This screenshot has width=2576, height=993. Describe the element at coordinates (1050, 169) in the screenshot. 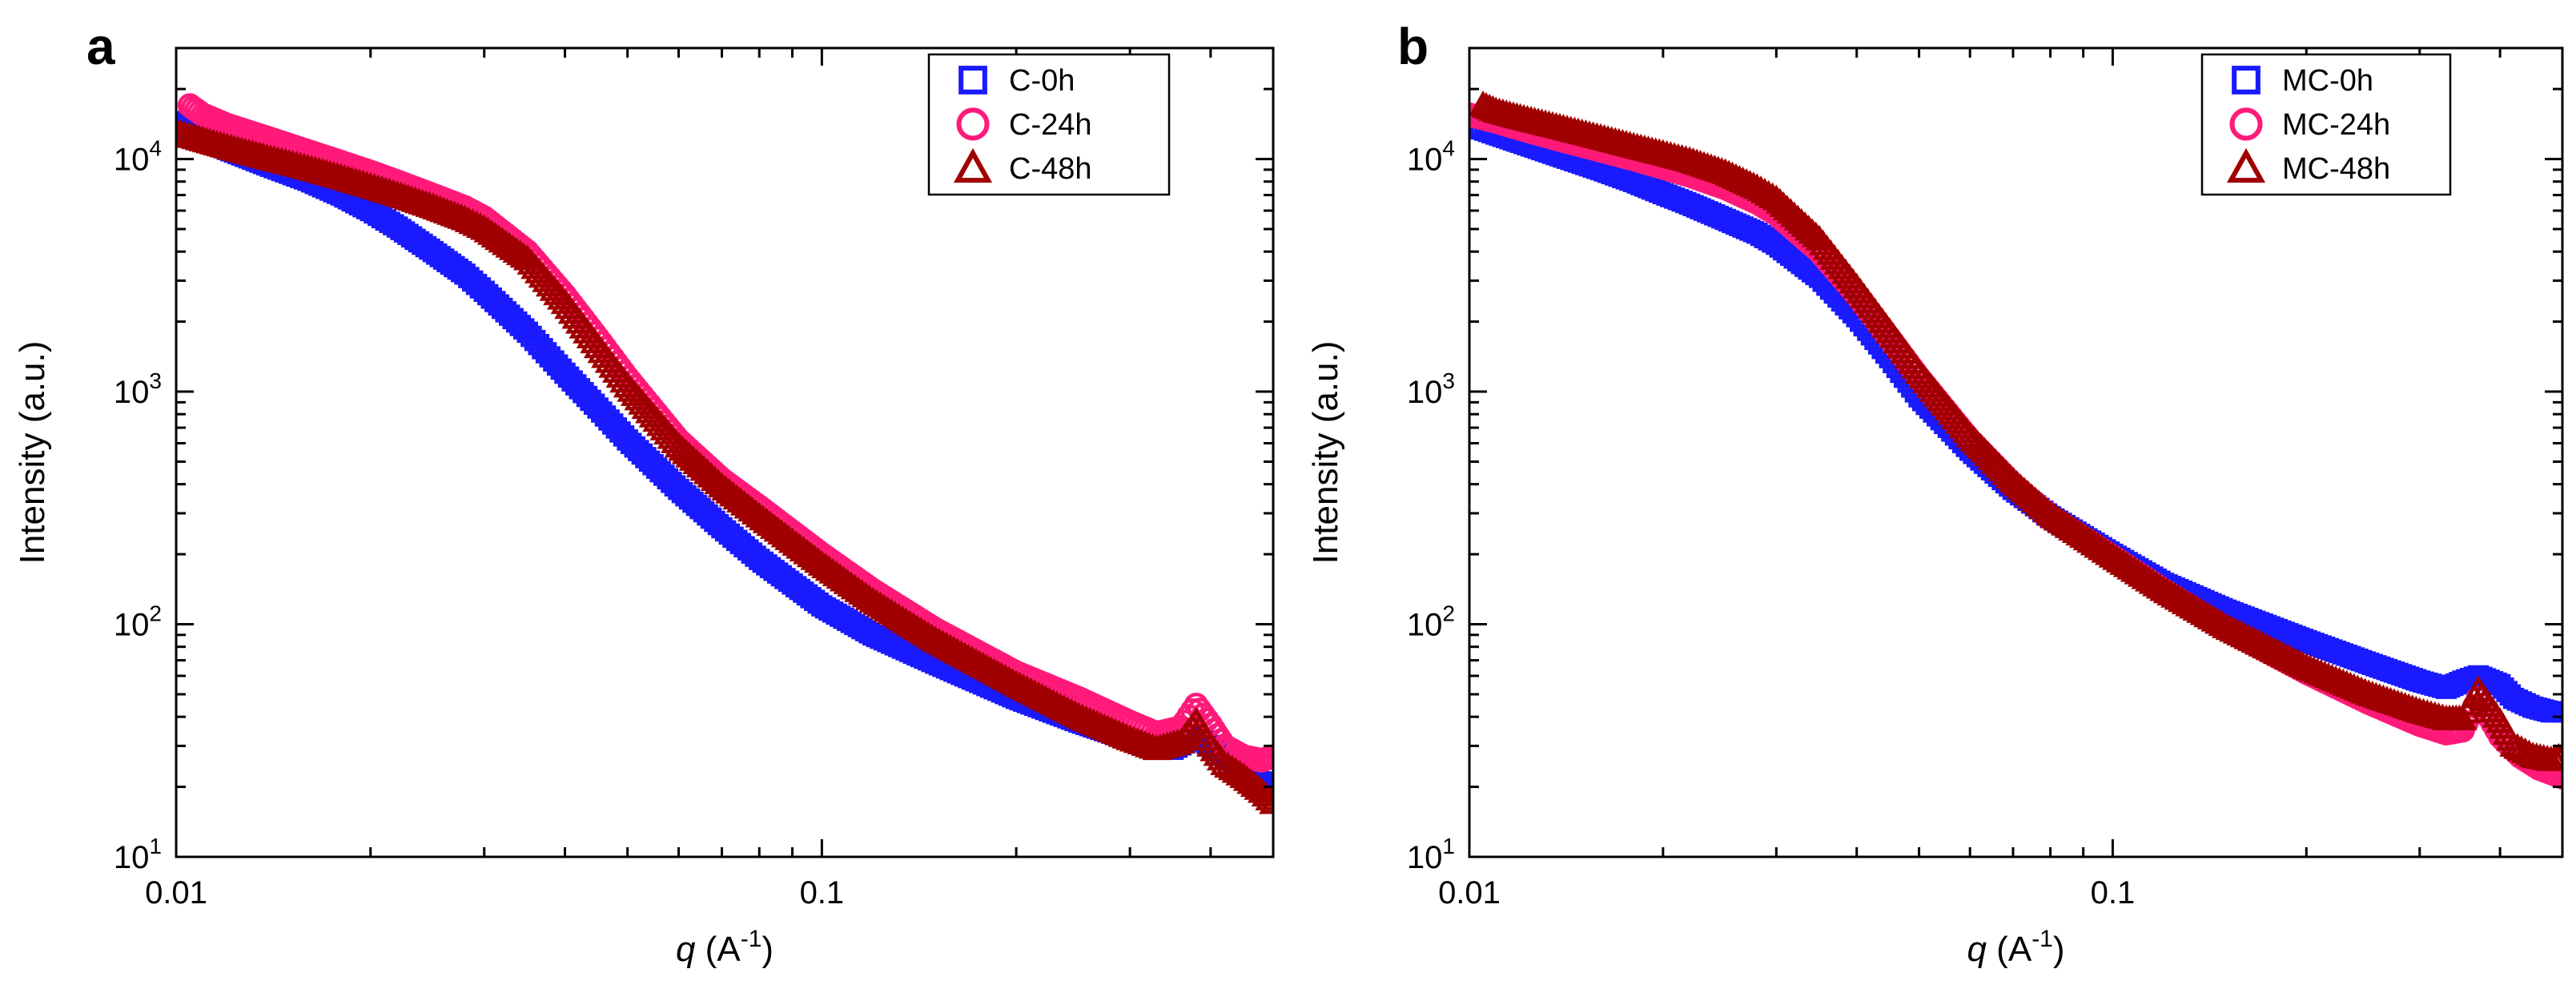

I see `legend-label: C-48h` at that location.